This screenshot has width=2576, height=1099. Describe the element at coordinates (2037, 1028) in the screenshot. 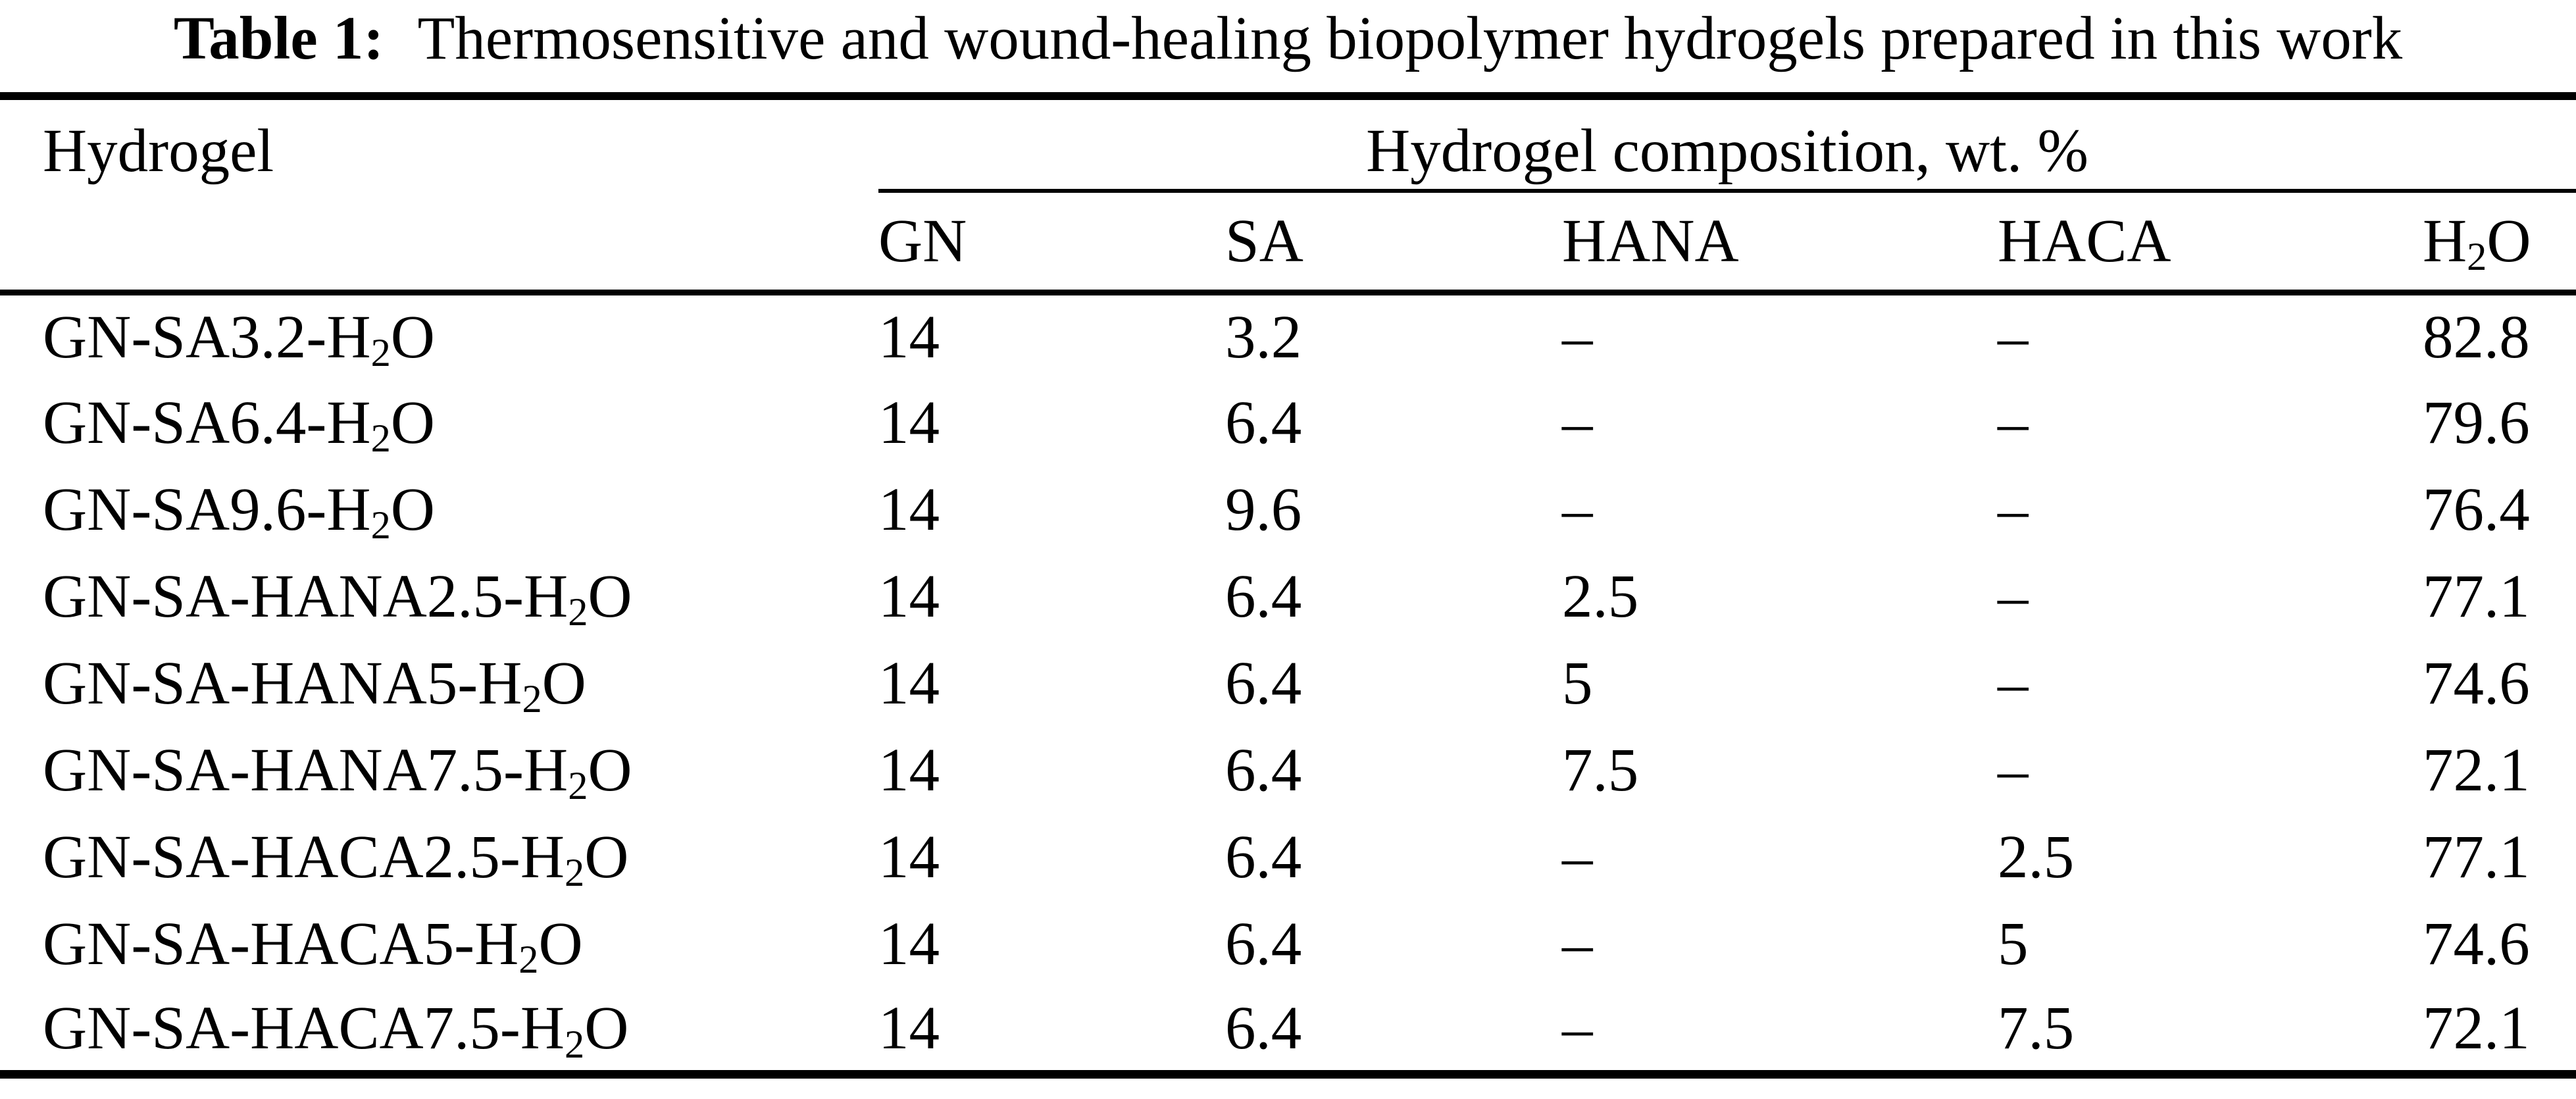

I see `cell-haca: 7.5` at that location.